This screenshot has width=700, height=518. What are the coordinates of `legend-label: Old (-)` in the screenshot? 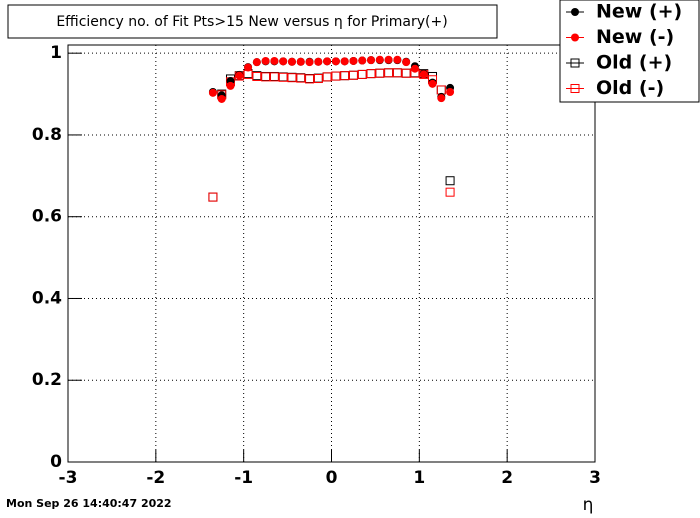 It's located at (630, 88).